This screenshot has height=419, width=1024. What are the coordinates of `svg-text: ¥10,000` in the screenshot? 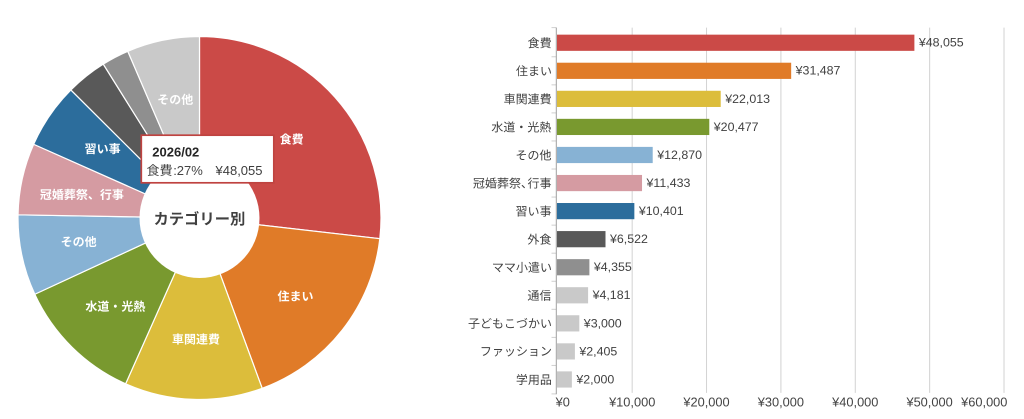 It's located at (631, 401).